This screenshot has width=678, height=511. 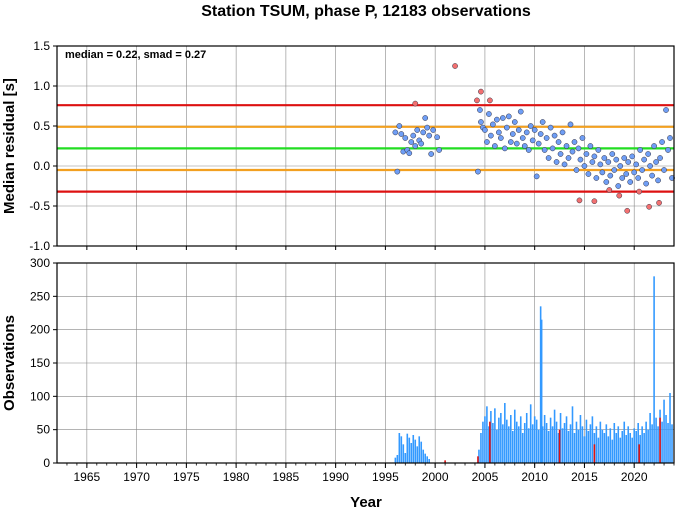 I want to click on residual-y-tick-label: -1.0, so click(x=39, y=246).